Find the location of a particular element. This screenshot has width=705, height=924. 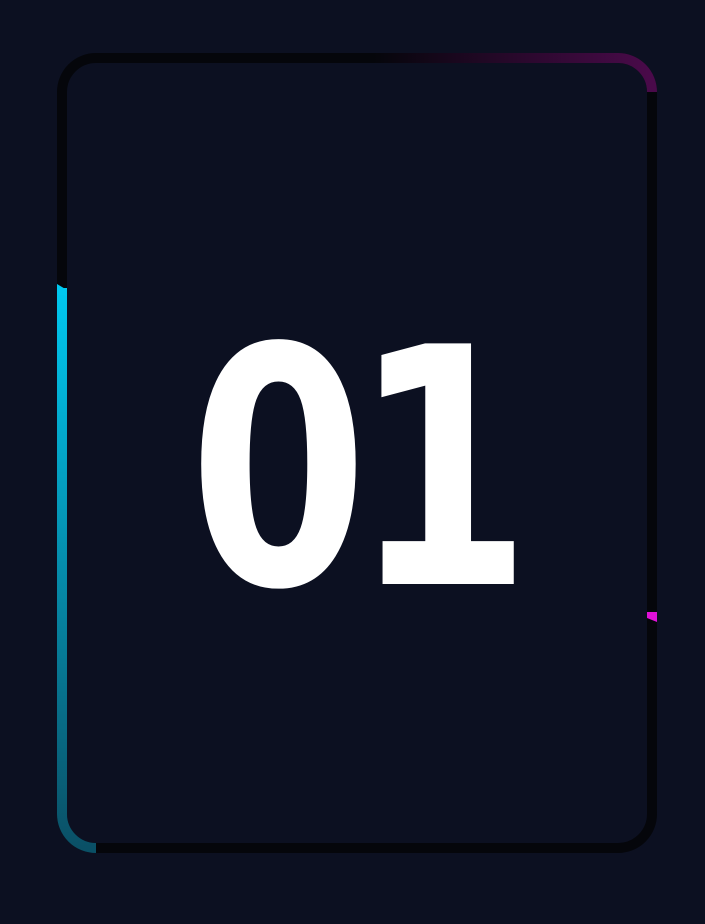

frame-top-edge is located at coordinates (376, 73).